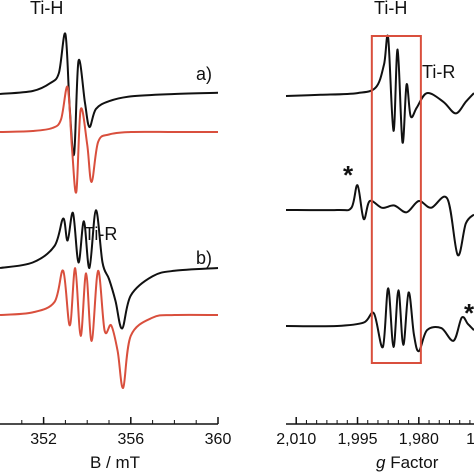 This screenshot has height=474, width=474. I want to click on right-series-bottom, so click(379, 320).